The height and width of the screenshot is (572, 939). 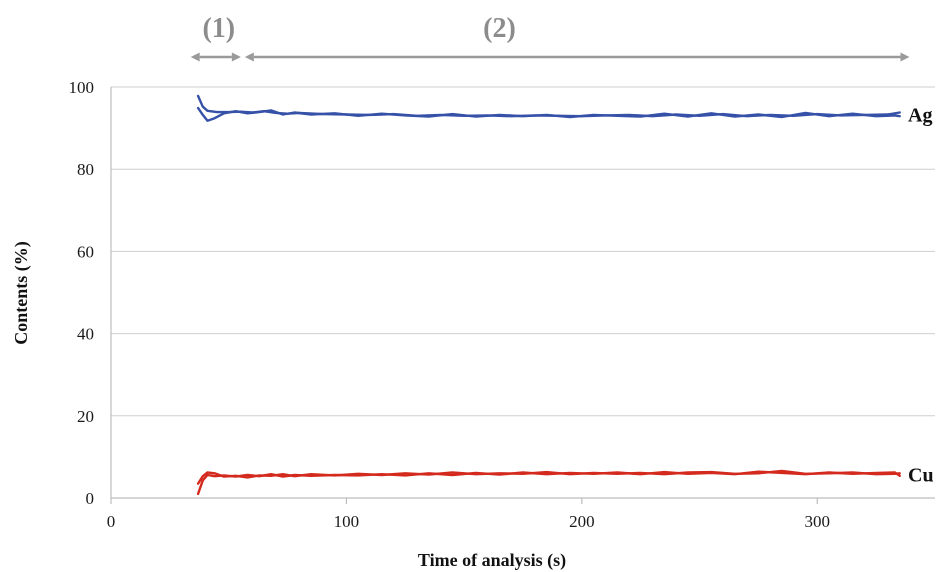 I want to click on y-axis-title: Contents (%), so click(x=21, y=293).